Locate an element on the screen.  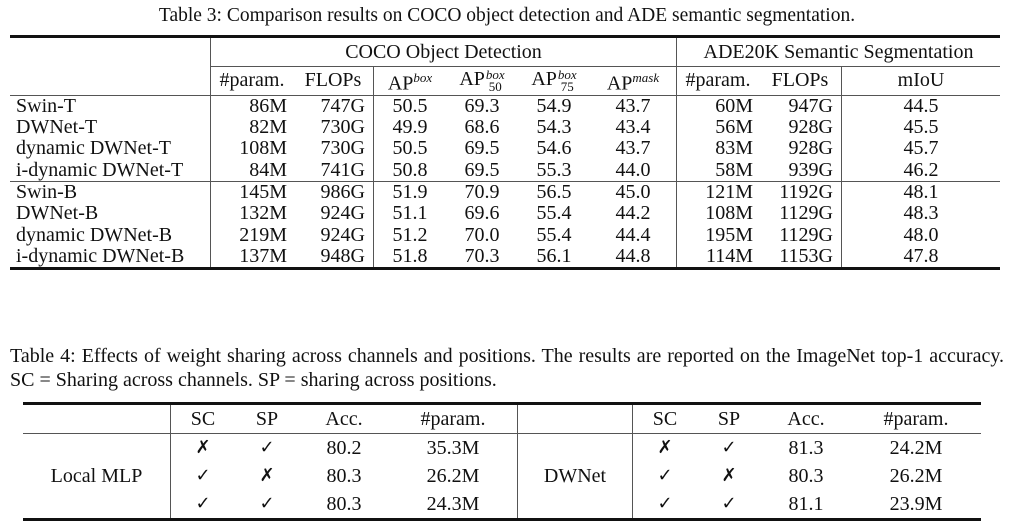
value-cell-cf: 948G is located at coordinates (342, 255).